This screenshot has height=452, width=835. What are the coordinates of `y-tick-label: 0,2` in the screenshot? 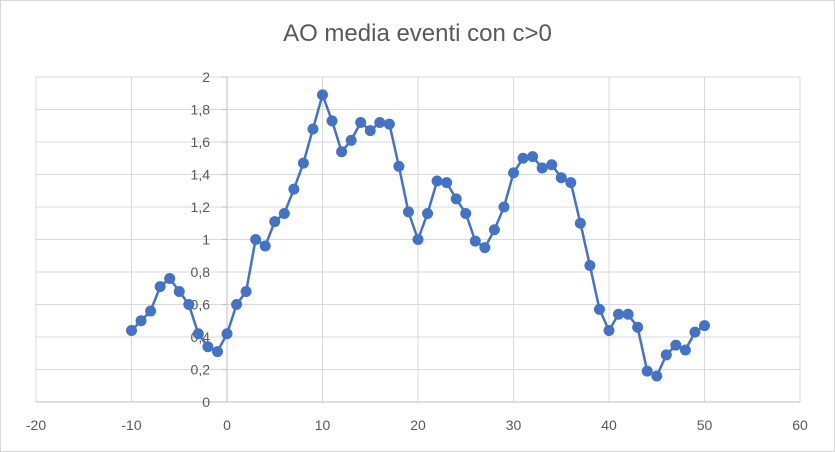 It's located at (201, 370).